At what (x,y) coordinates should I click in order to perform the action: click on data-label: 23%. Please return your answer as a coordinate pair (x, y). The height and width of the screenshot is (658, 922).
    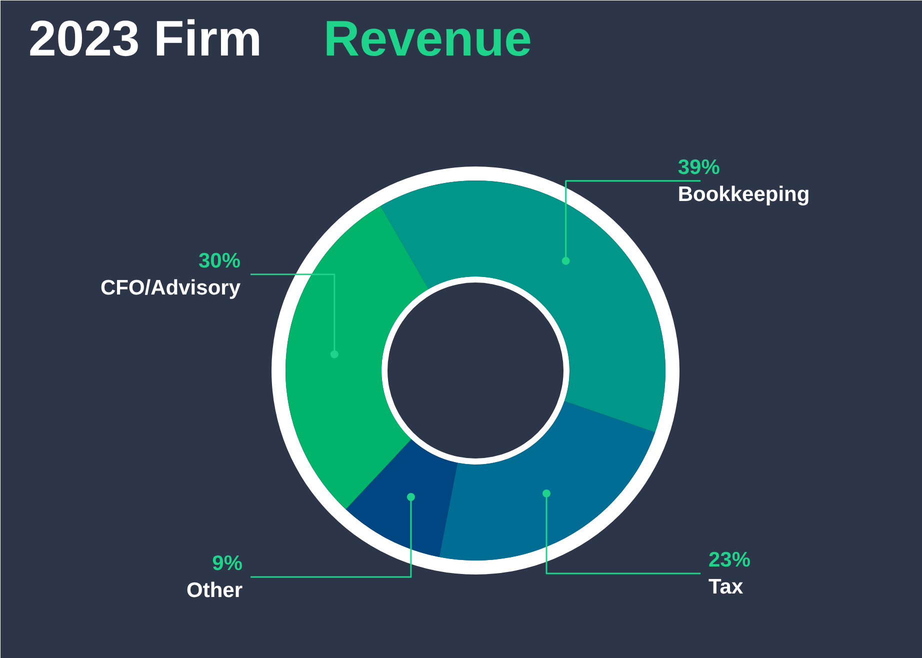
    Looking at the image, I should click on (729, 560).